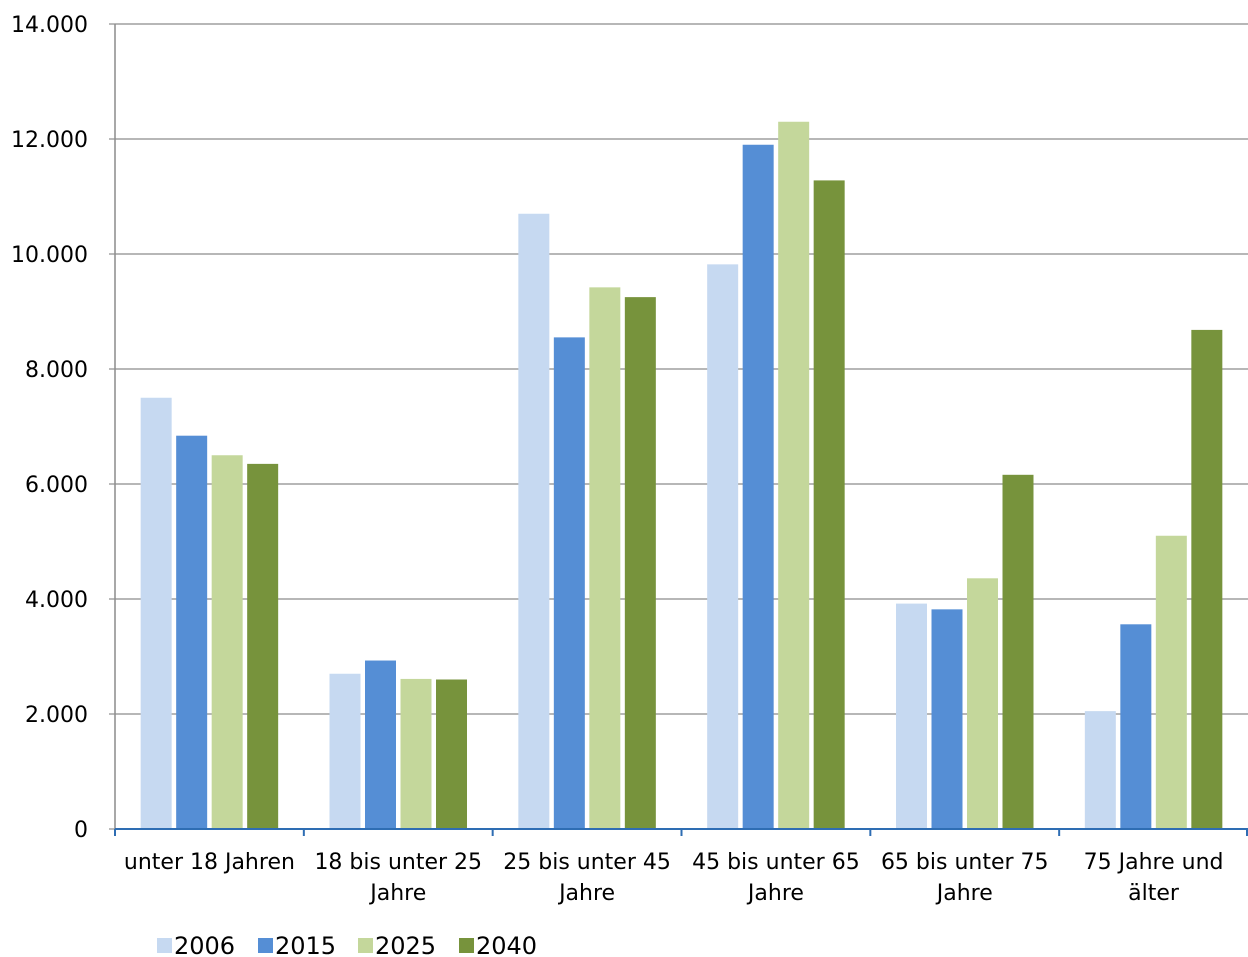 The image size is (1248, 957). I want to click on y-tick-label: 14.000, so click(49, 25).